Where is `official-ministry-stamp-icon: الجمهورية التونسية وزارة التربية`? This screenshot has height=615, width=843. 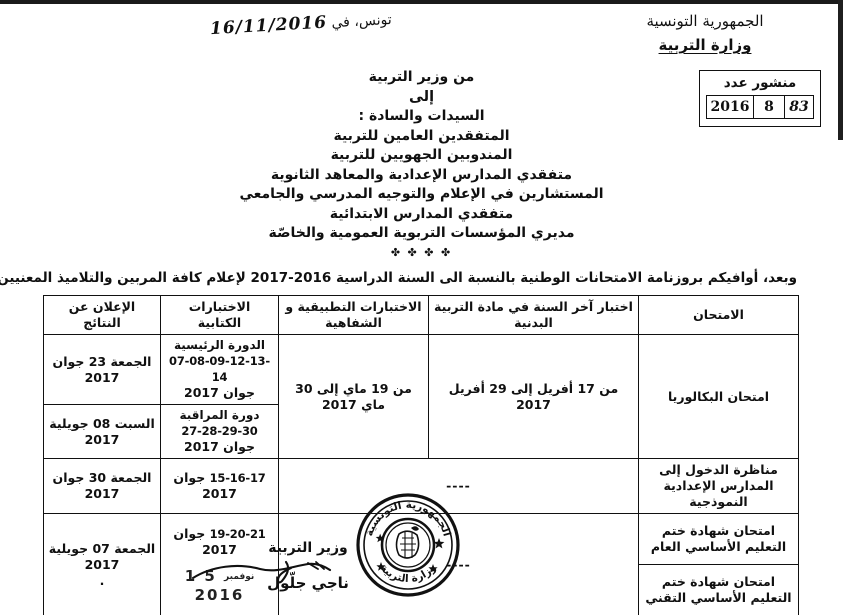 official-ministry-stamp-icon: الجمهورية التونسية وزارة التربية is located at coordinates (408, 545).